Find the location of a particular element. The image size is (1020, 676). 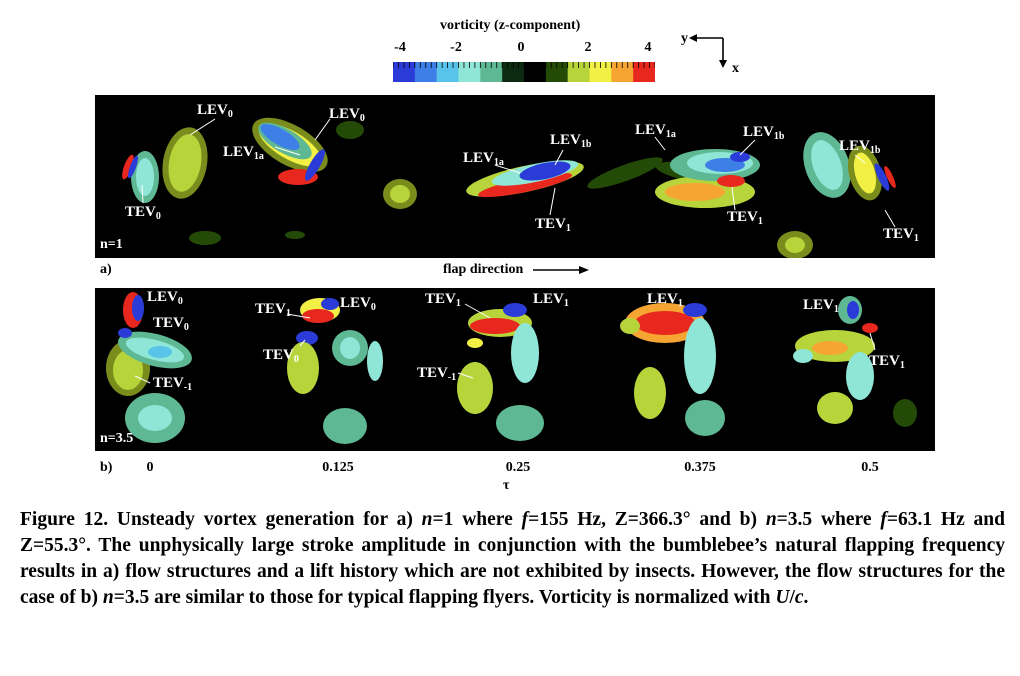

colorbar-tick: 2 is located at coordinates (588, 47).